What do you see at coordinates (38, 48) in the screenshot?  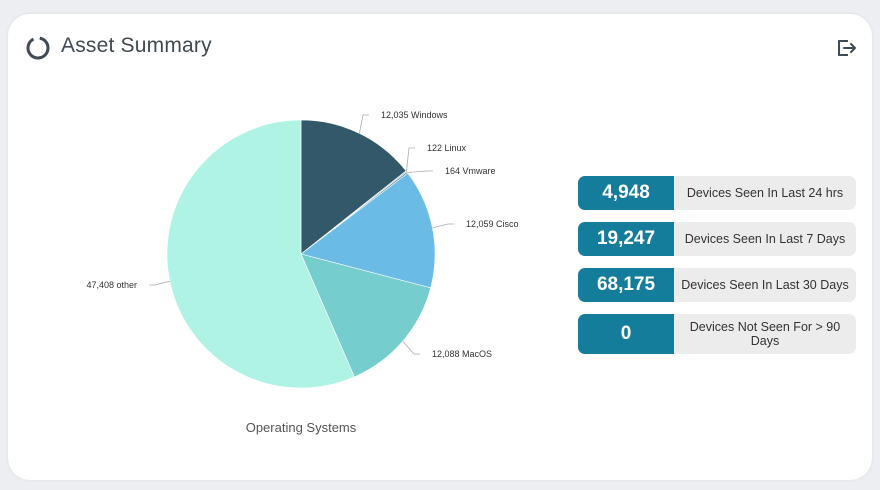 I see `ring-icon` at bounding box center [38, 48].